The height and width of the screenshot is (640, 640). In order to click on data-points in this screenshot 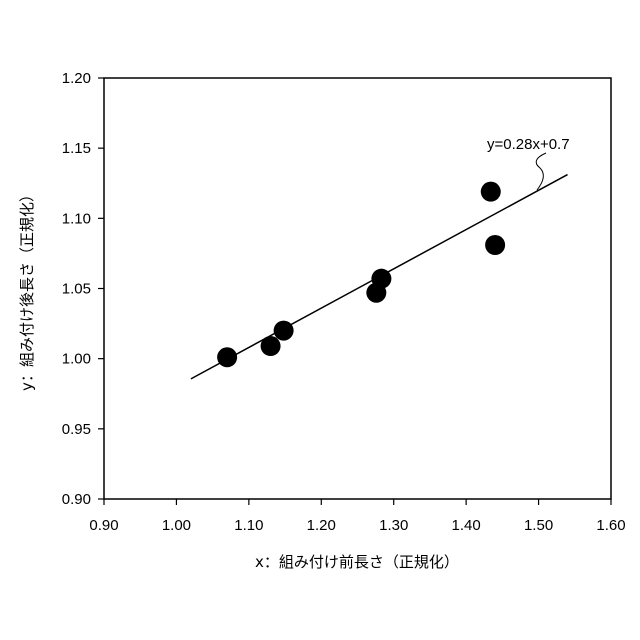, I will do `click(361, 275)`.